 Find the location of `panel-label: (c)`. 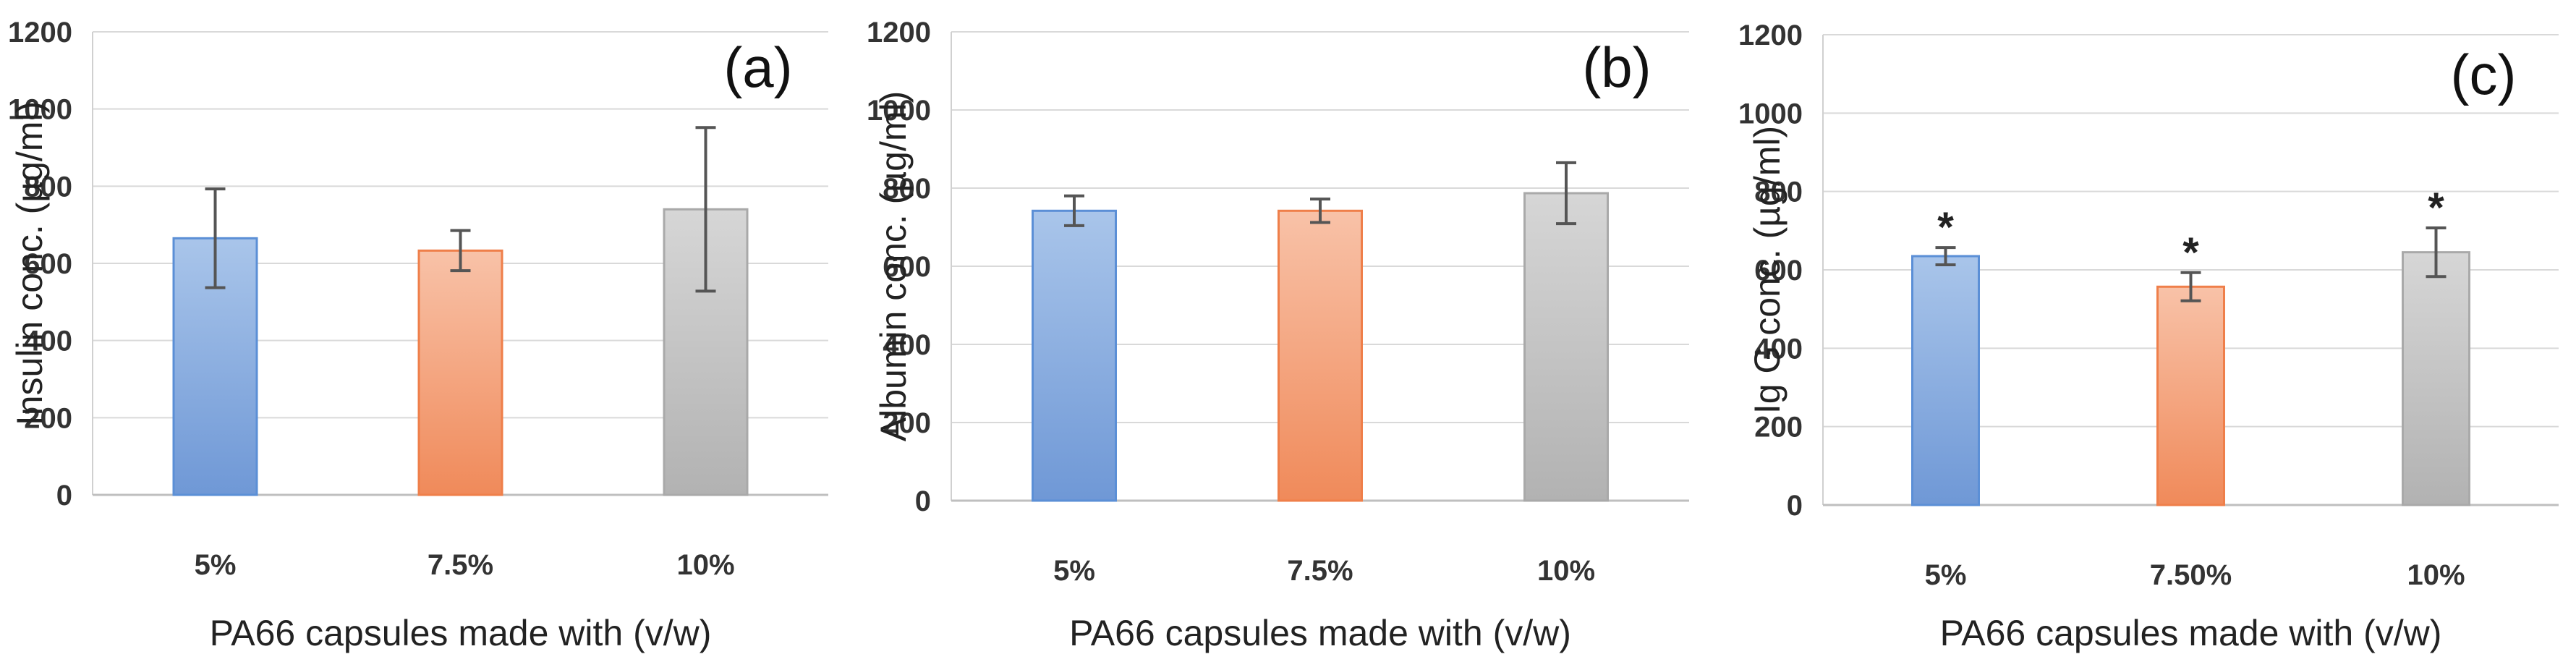

panel-label: (c) is located at coordinates (2484, 74).